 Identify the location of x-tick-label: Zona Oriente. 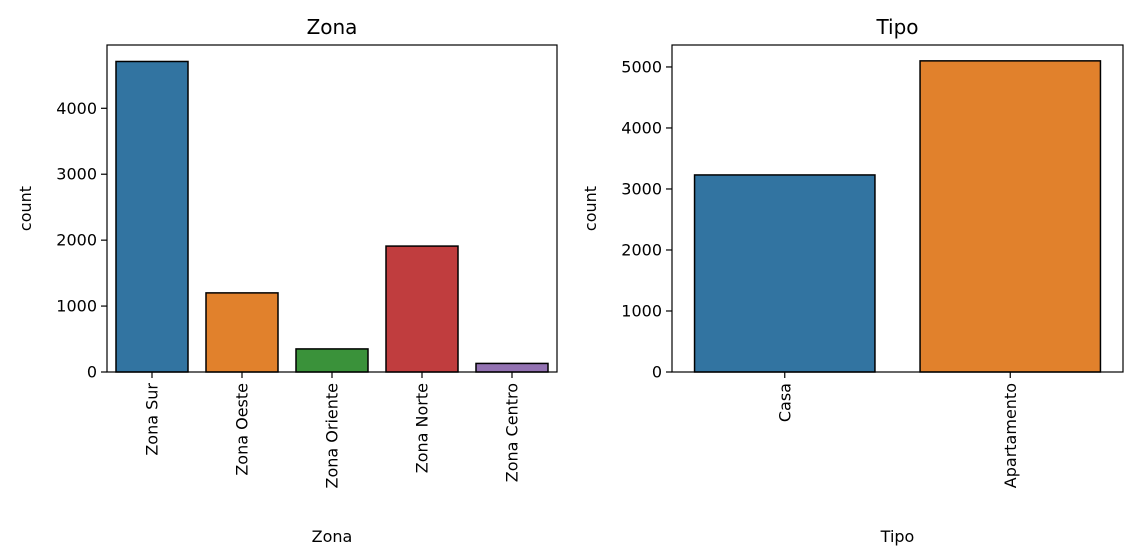
(332, 436).